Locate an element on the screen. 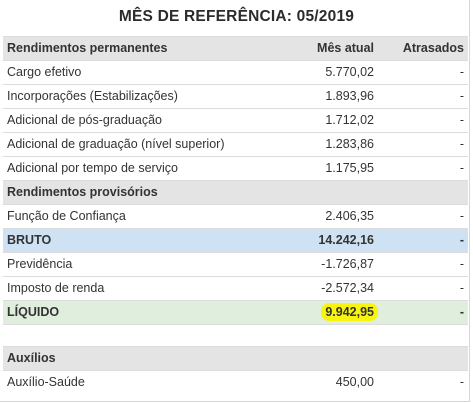 The image size is (473, 403). row-label: Adicional por tempo de serviço is located at coordinates (92, 168).